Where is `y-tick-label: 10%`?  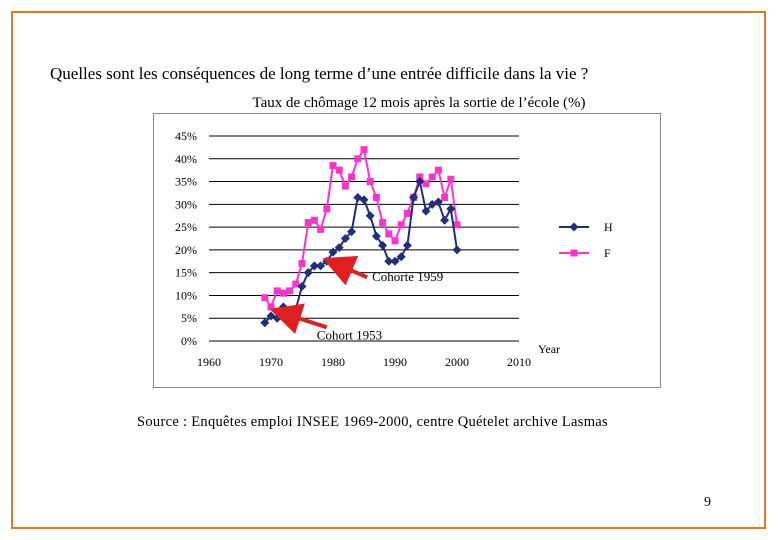 y-tick-label: 10% is located at coordinates (186, 295).